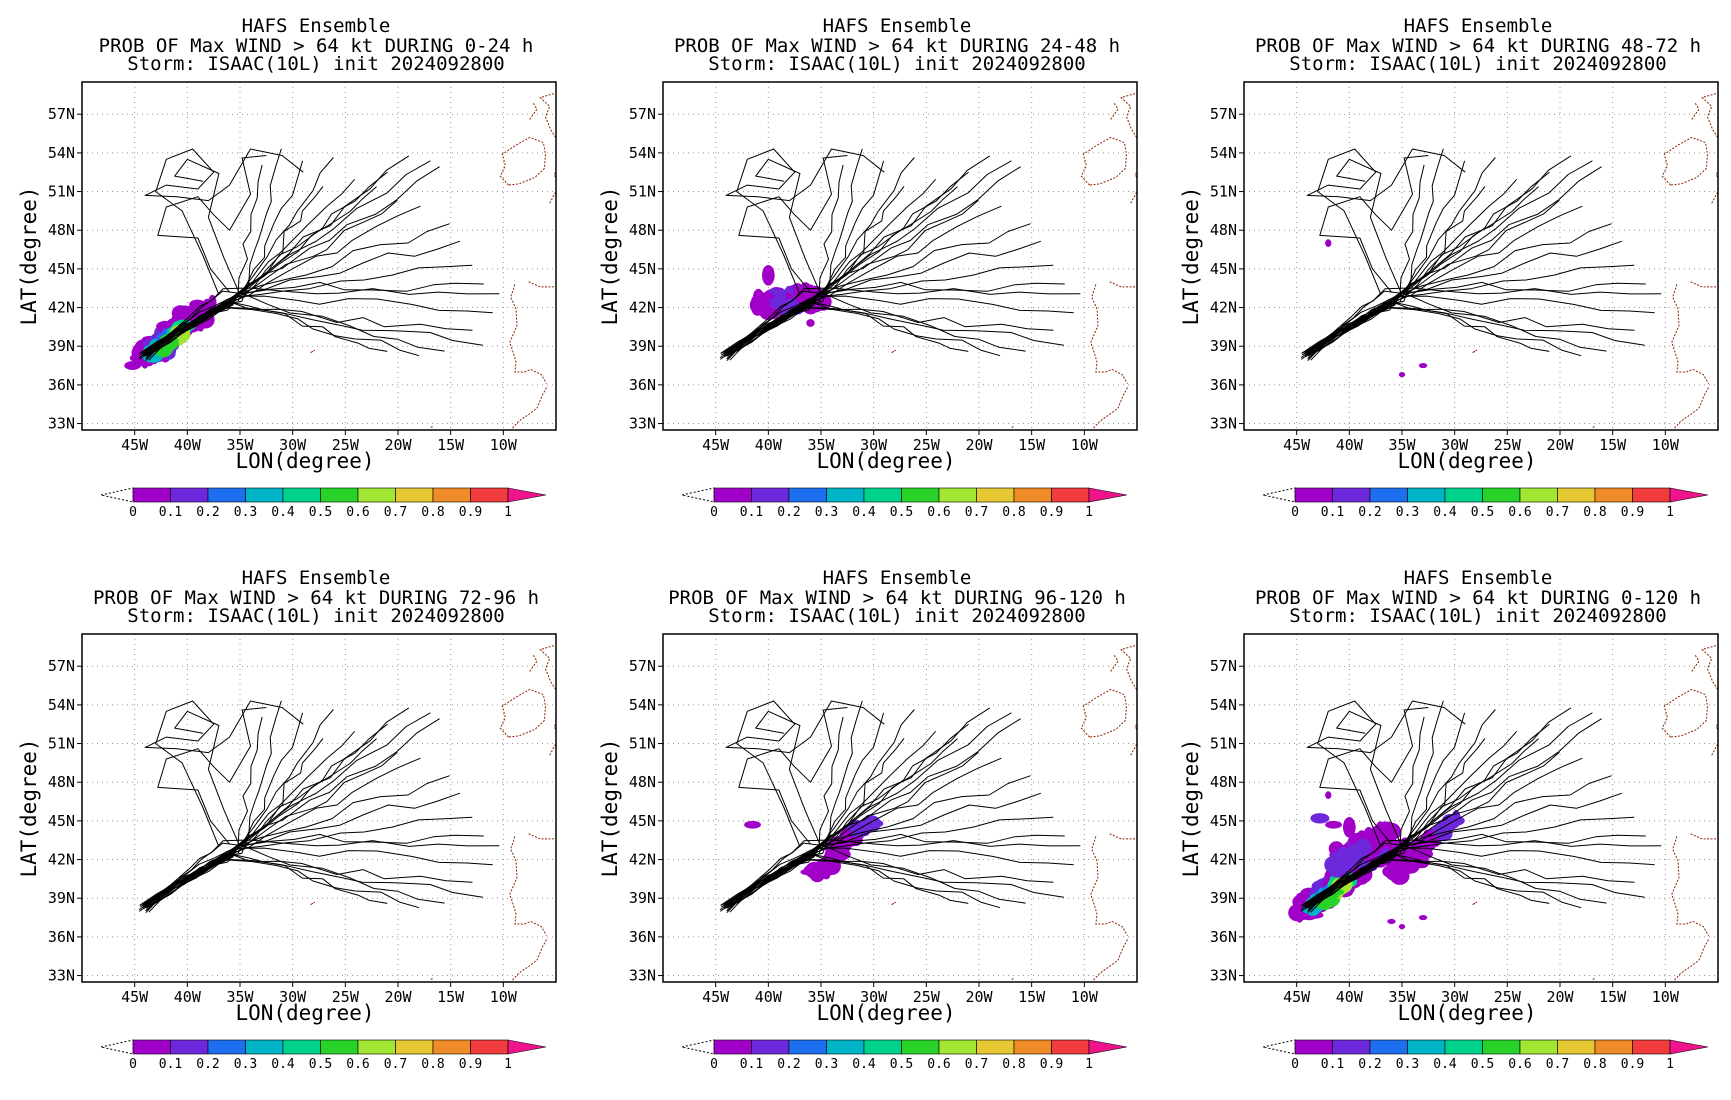 Image resolution: width=1731 pixels, height=1100 pixels. Describe the element at coordinates (897, 616) in the screenshot. I see `panel-title-storm: Storm: ISAAC(10L) init 2024092800` at that location.